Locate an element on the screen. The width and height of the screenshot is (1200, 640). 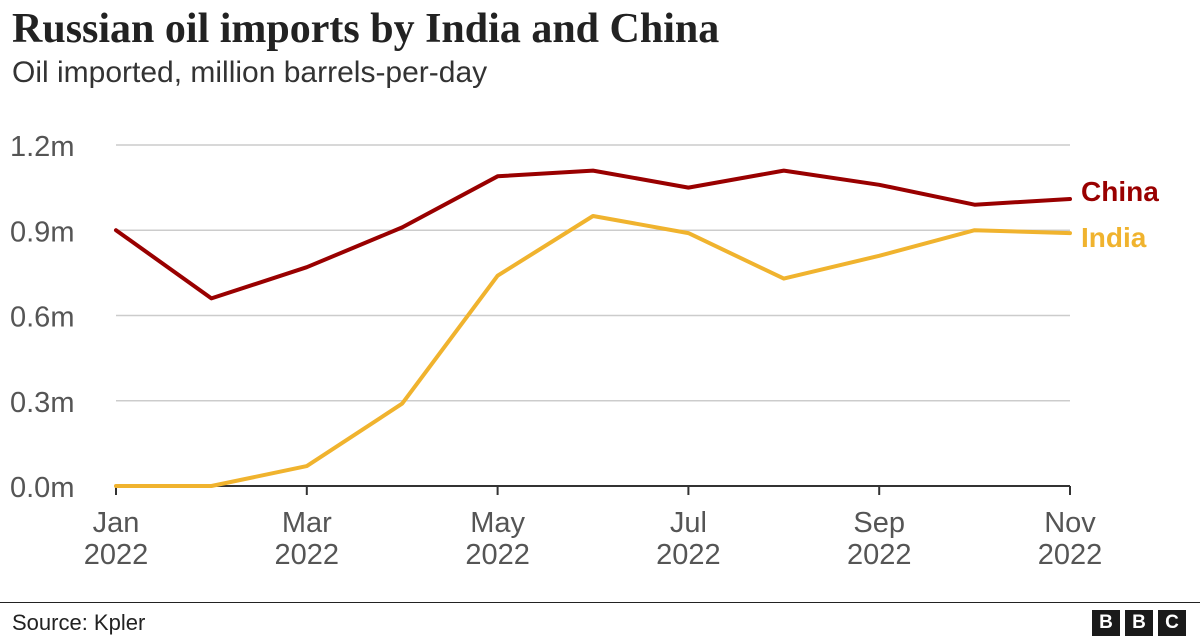
x-tick-label: Sep is located at coordinates (879, 523).